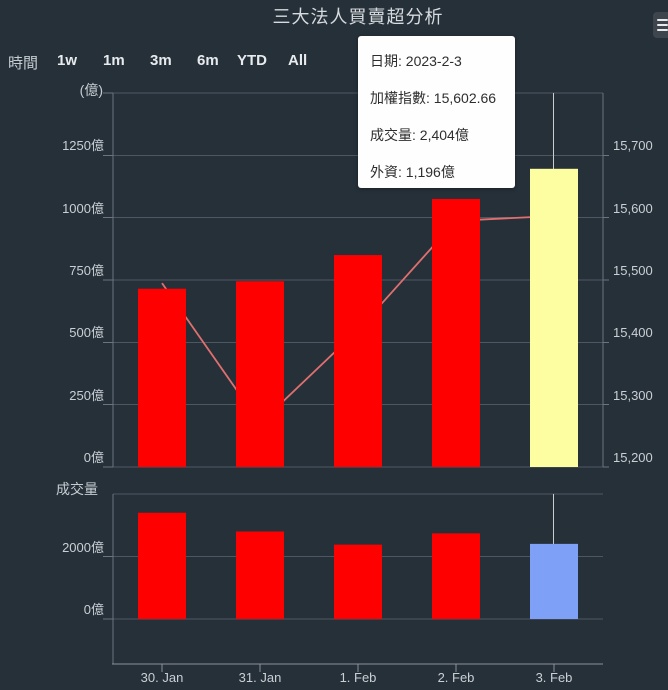 Image resolution: width=668 pixels, height=690 pixels. I want to click on volume-yaxis-label-1: 2000億, so click(83, 547).